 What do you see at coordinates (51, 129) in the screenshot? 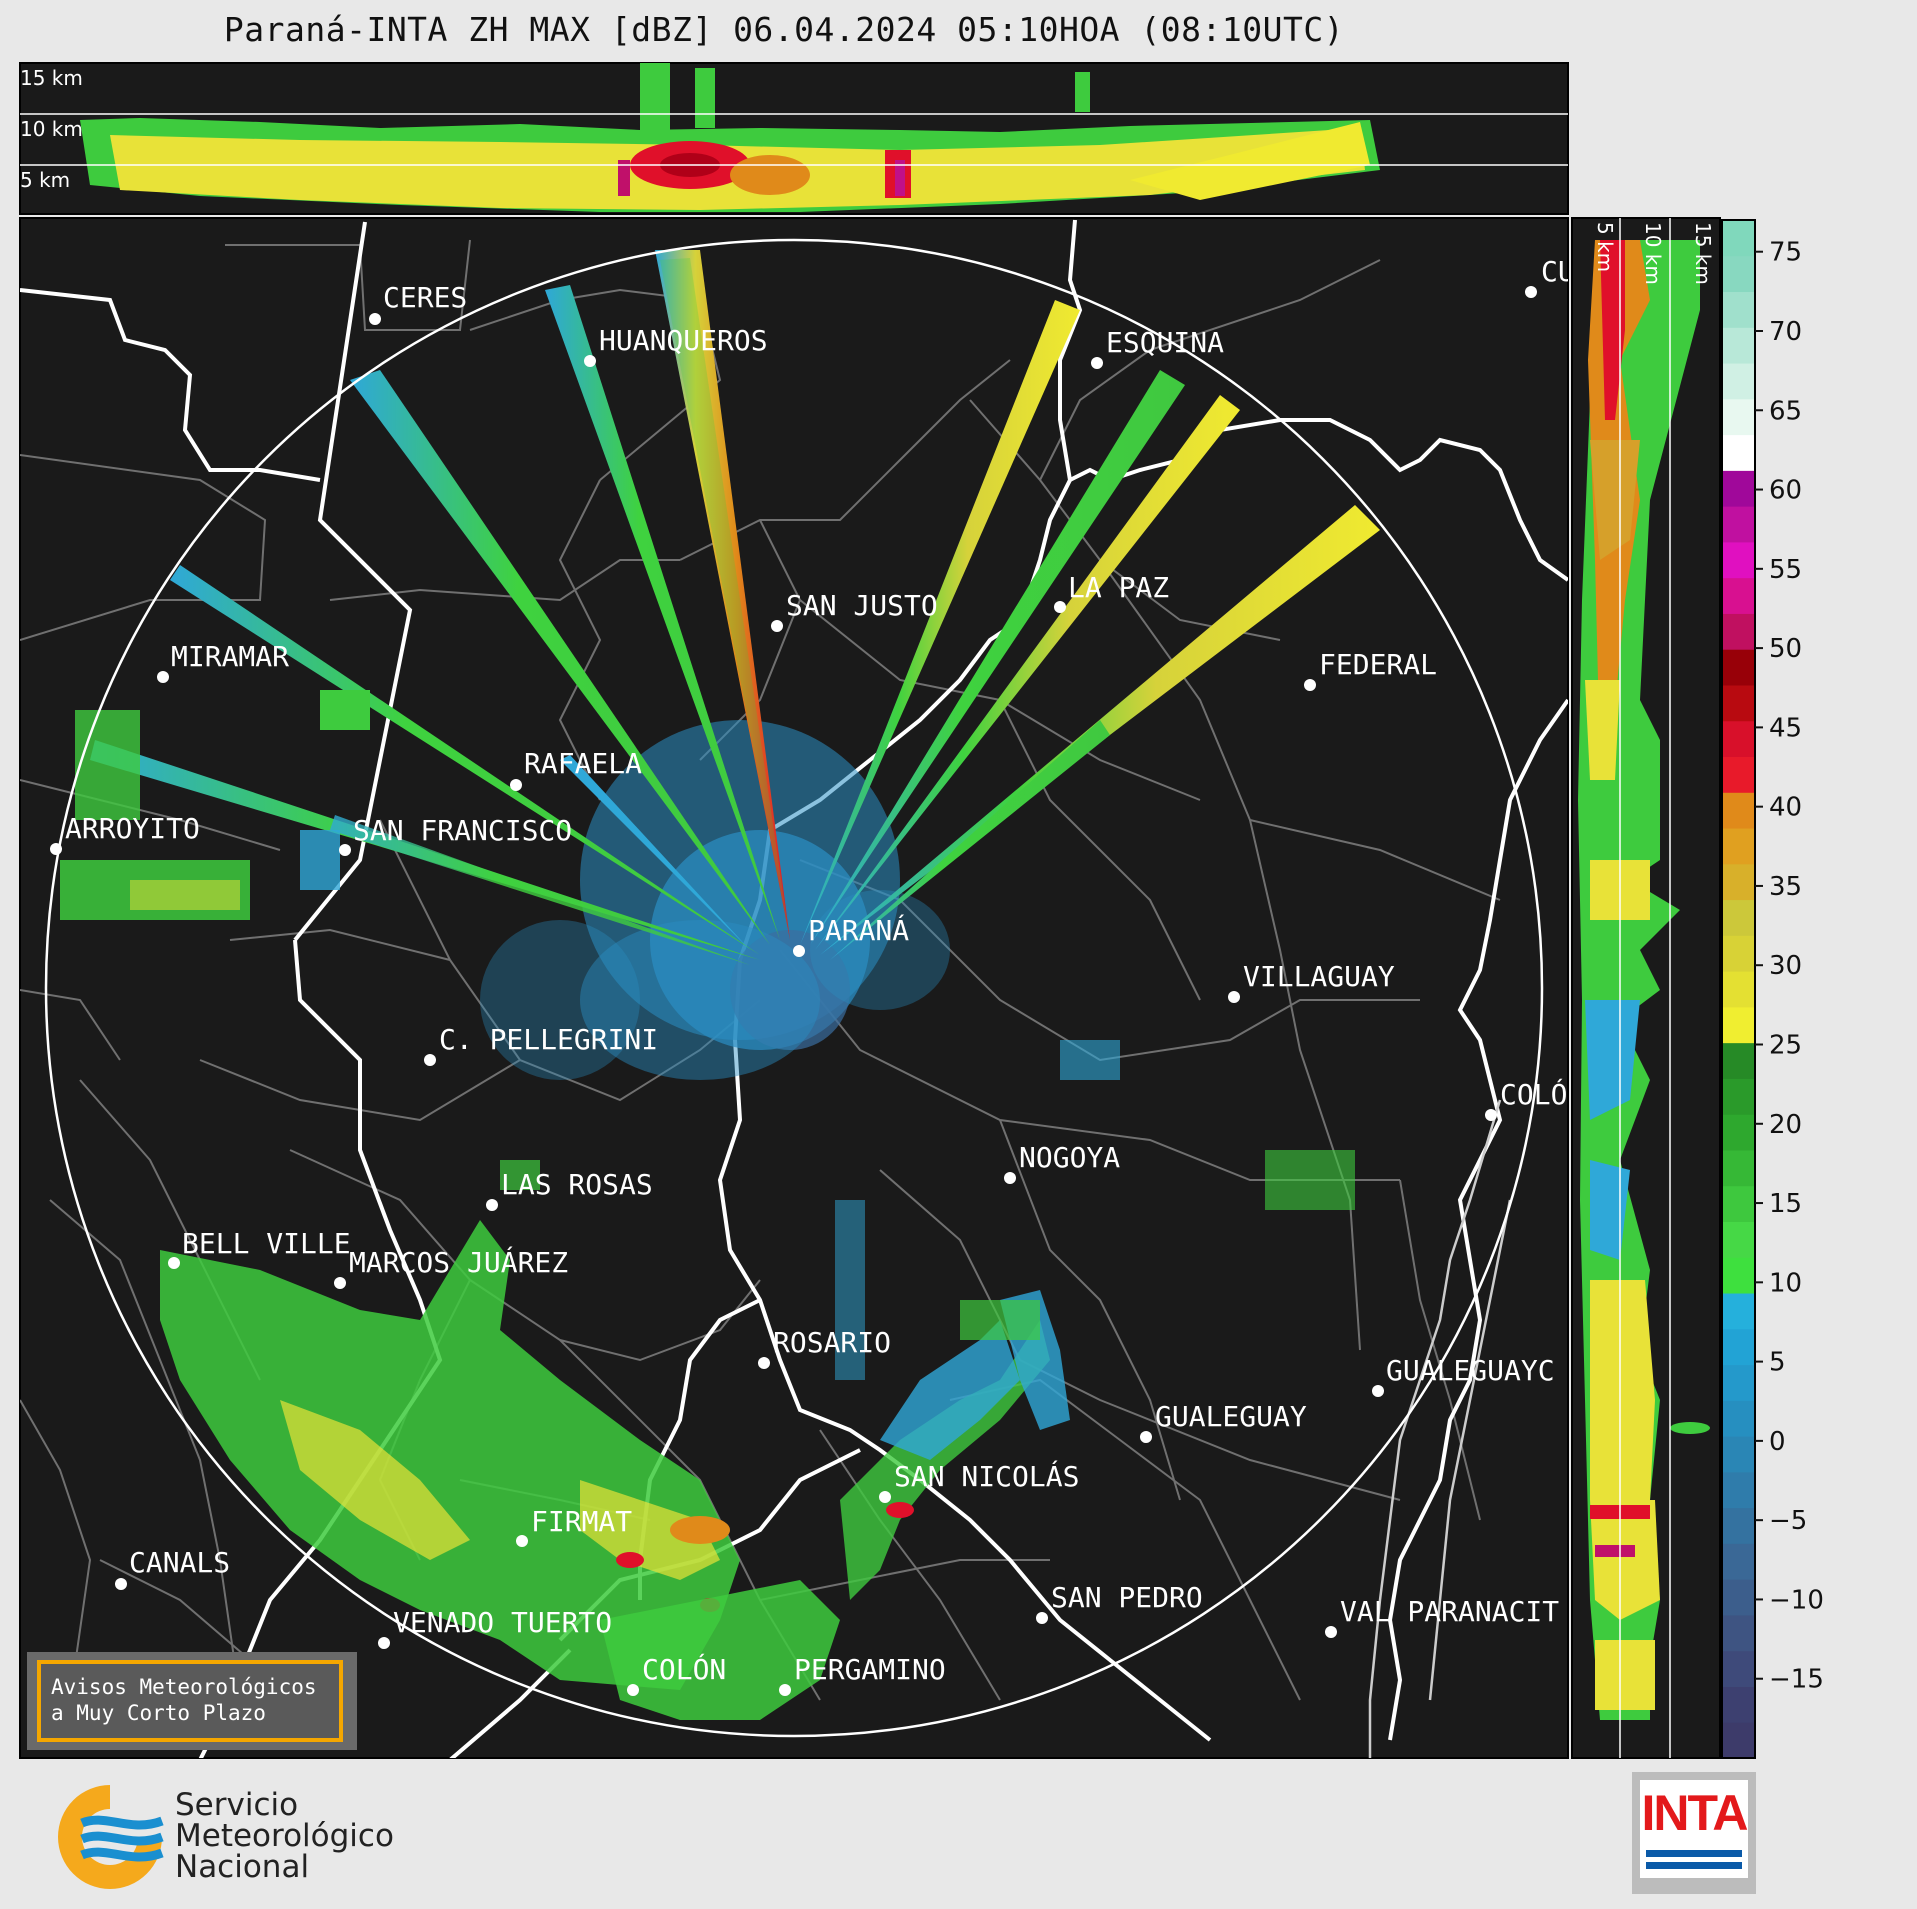
I see `top-10km-label: 10 km` at bounding box center [51, 129].